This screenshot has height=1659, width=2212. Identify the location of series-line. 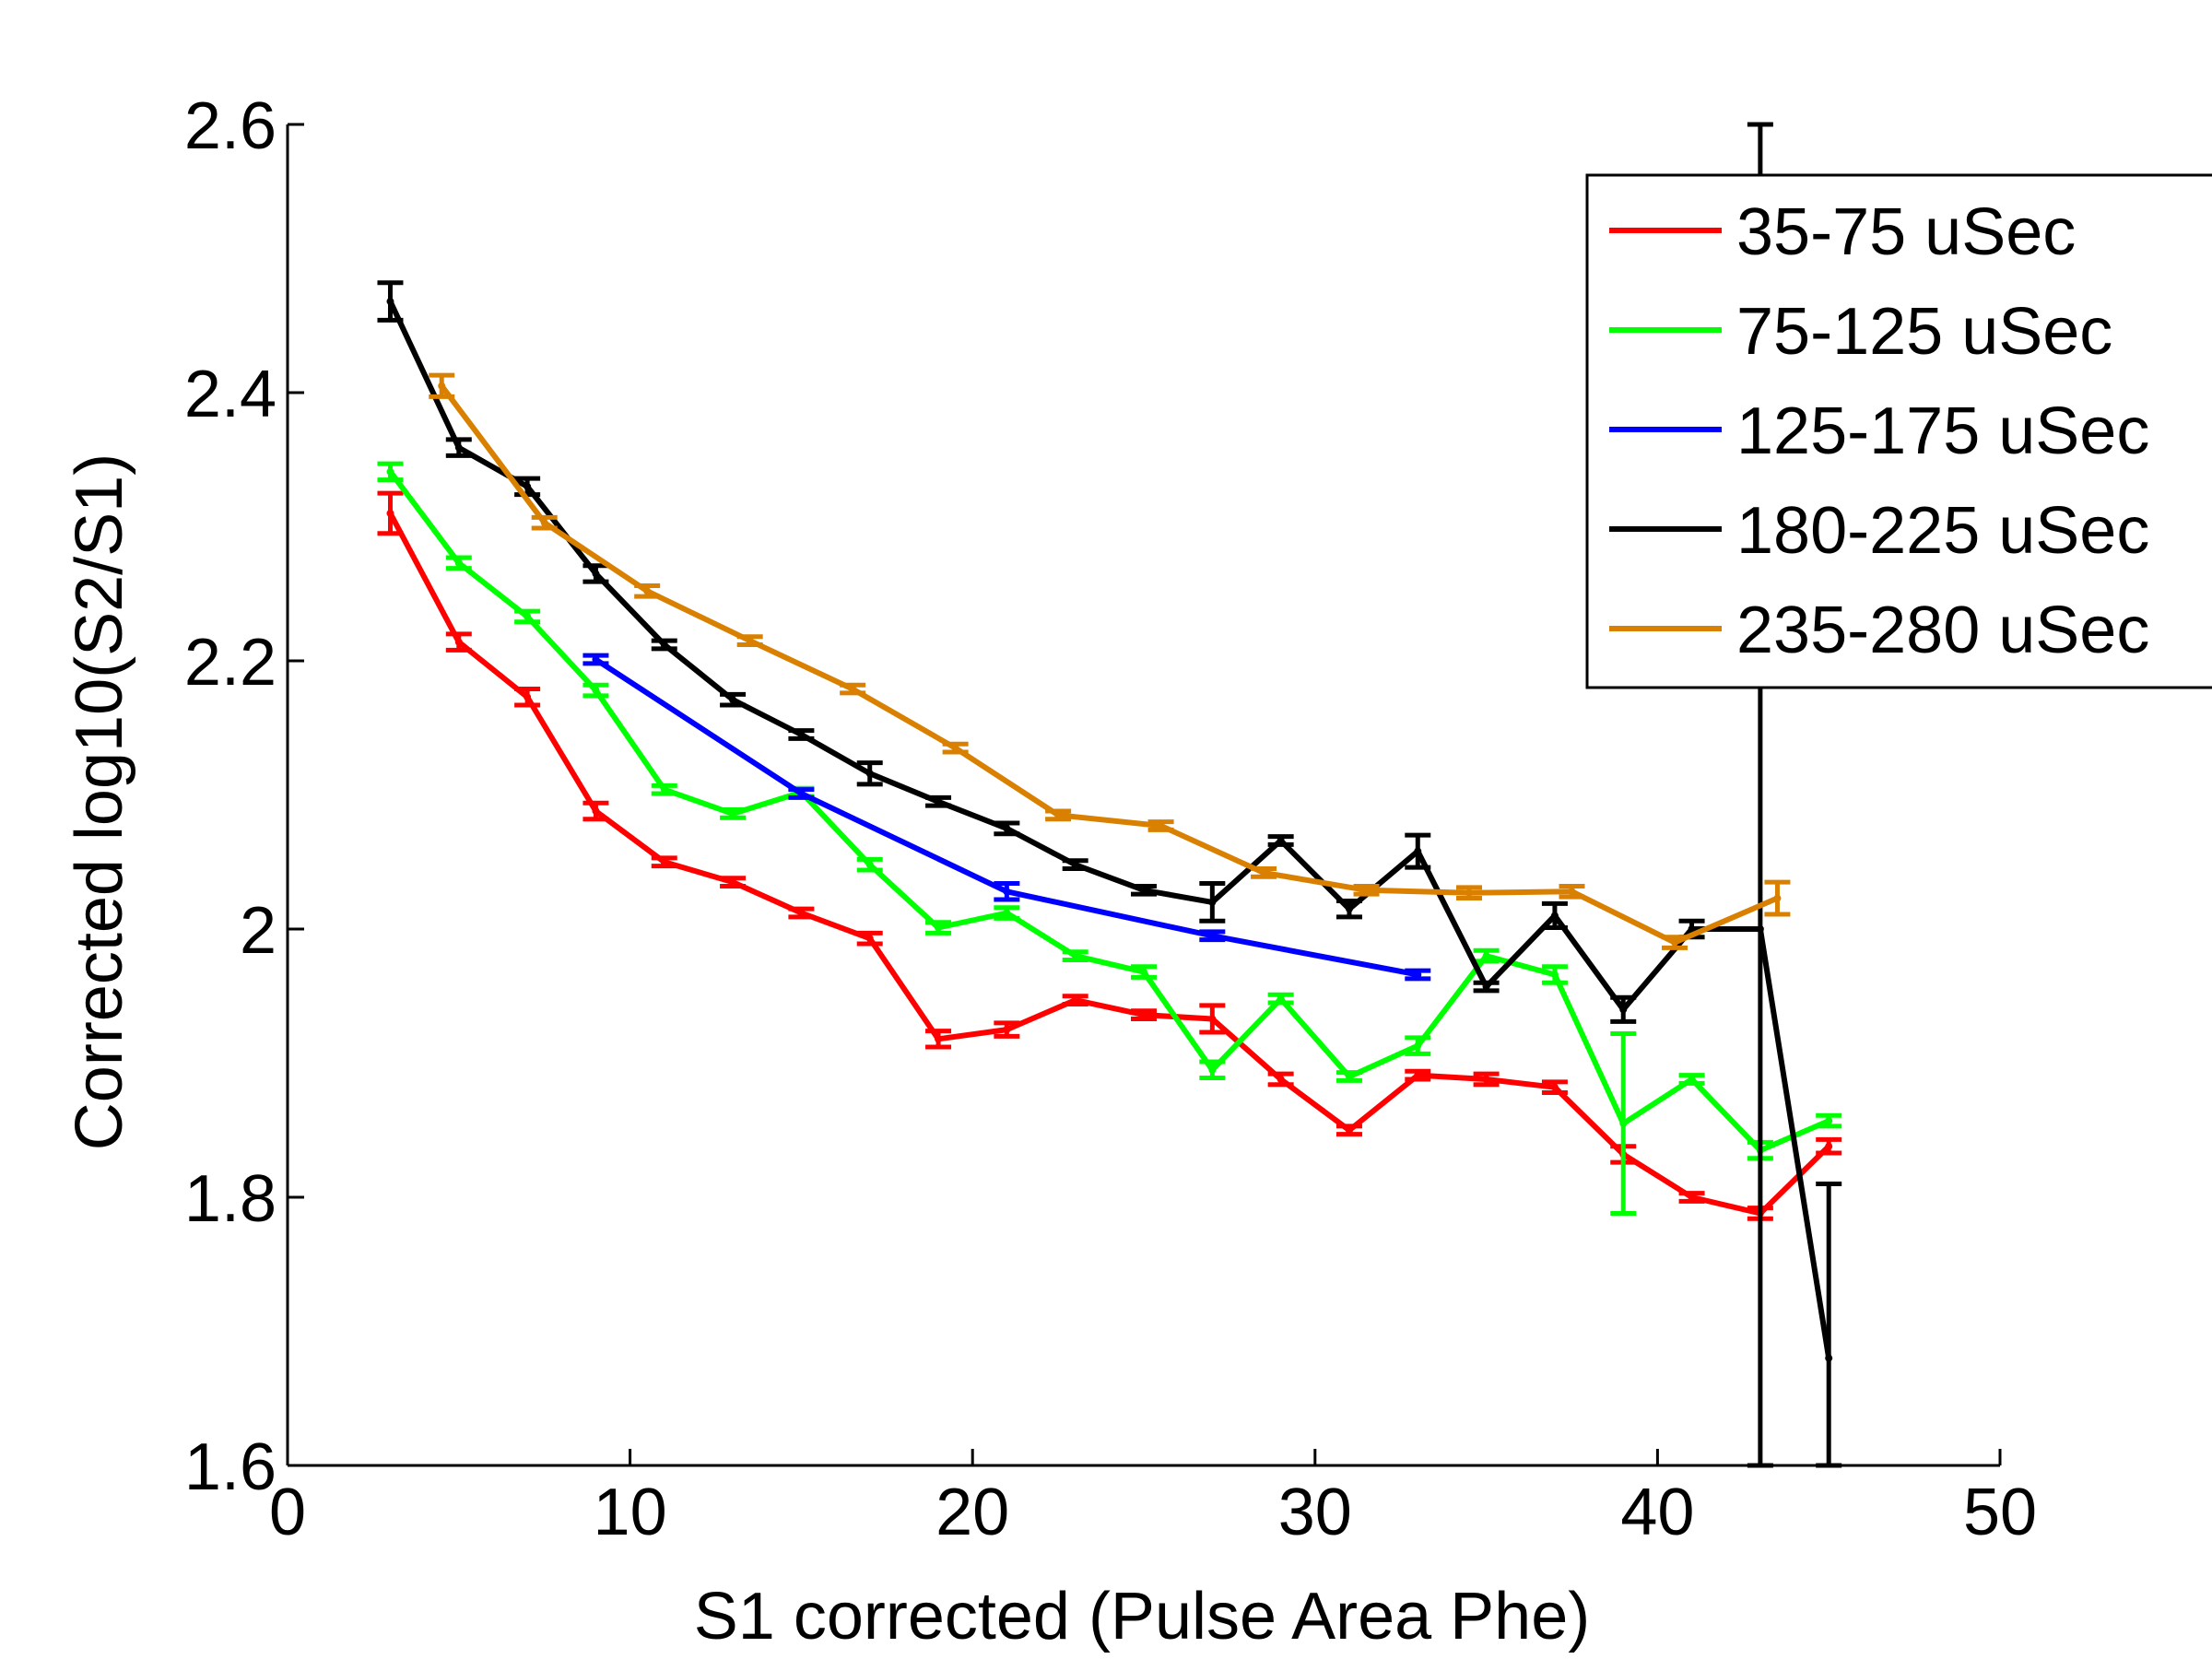
(1006, 817).